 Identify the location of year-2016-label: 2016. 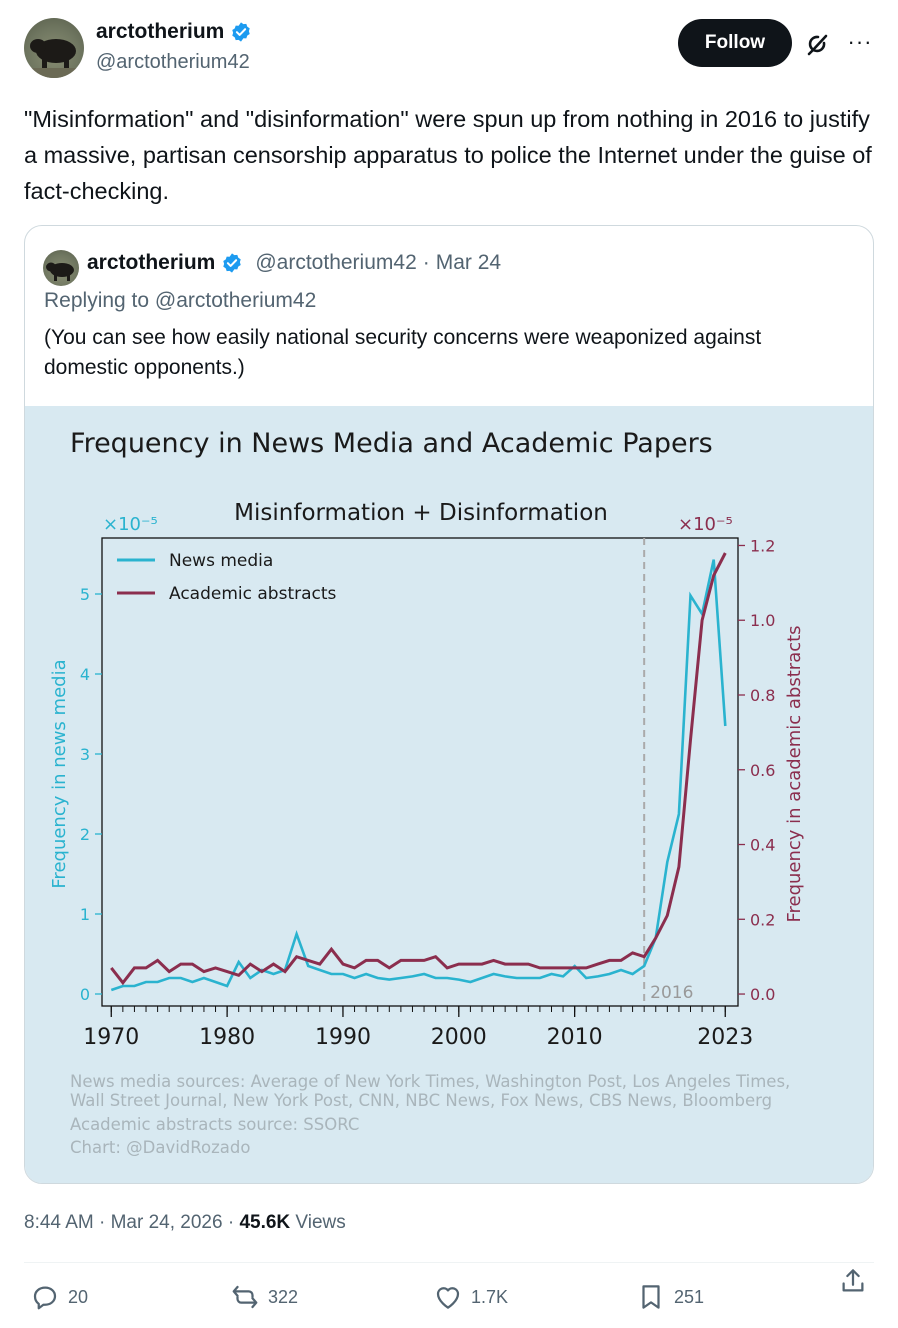
(671, 993).